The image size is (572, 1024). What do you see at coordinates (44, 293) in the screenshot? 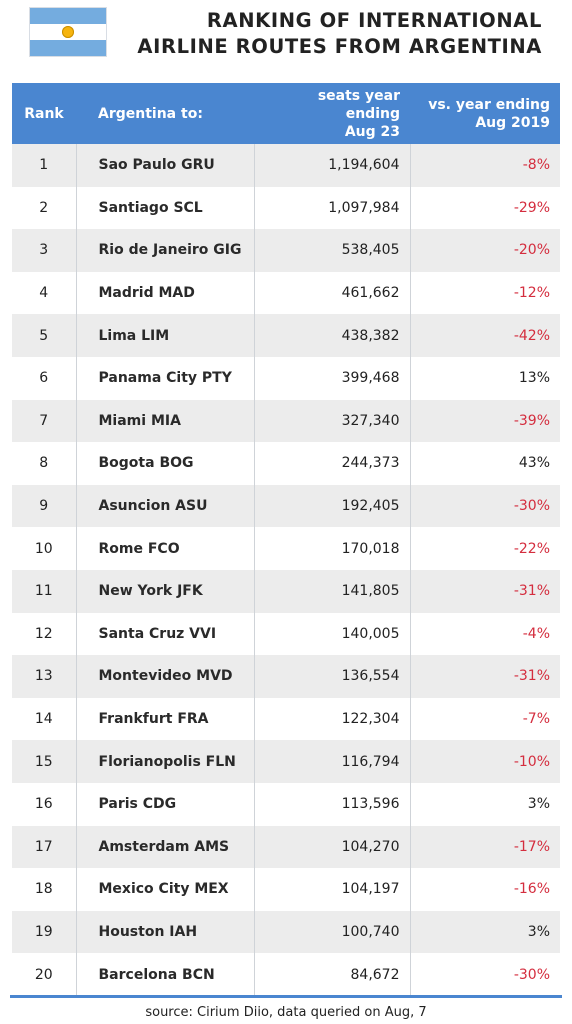
I see `rank-cell: 4` at bounding box center [44, 293].